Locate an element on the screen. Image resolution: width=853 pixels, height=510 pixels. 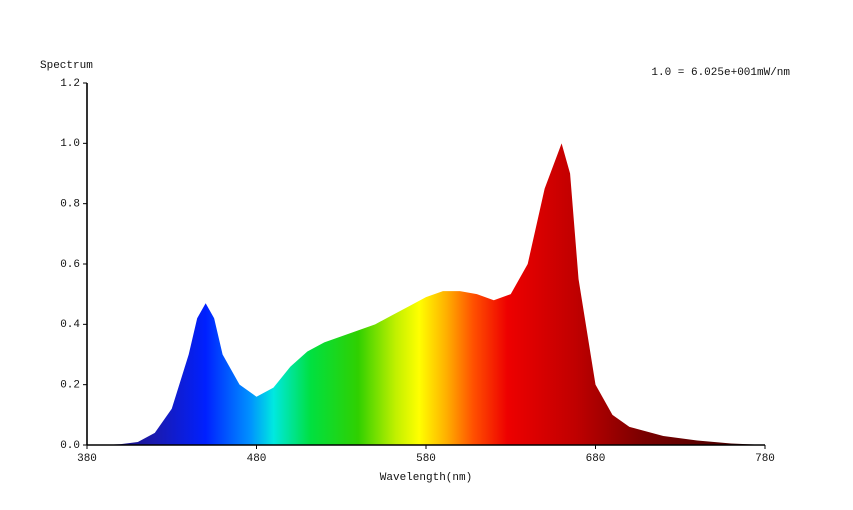
x-tick-label: 380 is located at coordinates (87, 459).